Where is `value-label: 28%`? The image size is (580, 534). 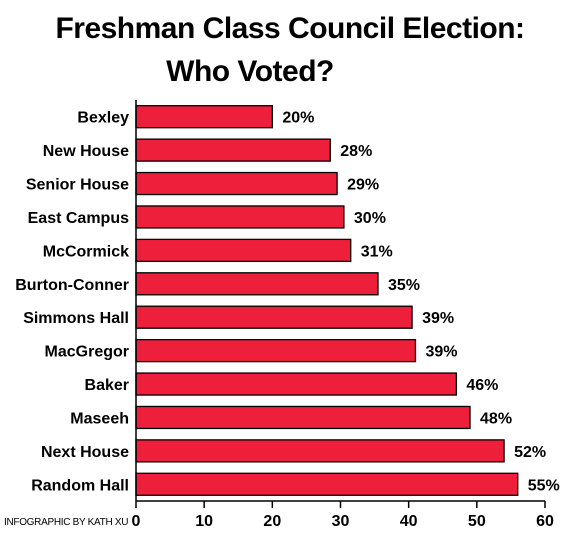 value-label: 28% is located at coordinates (356, 151).